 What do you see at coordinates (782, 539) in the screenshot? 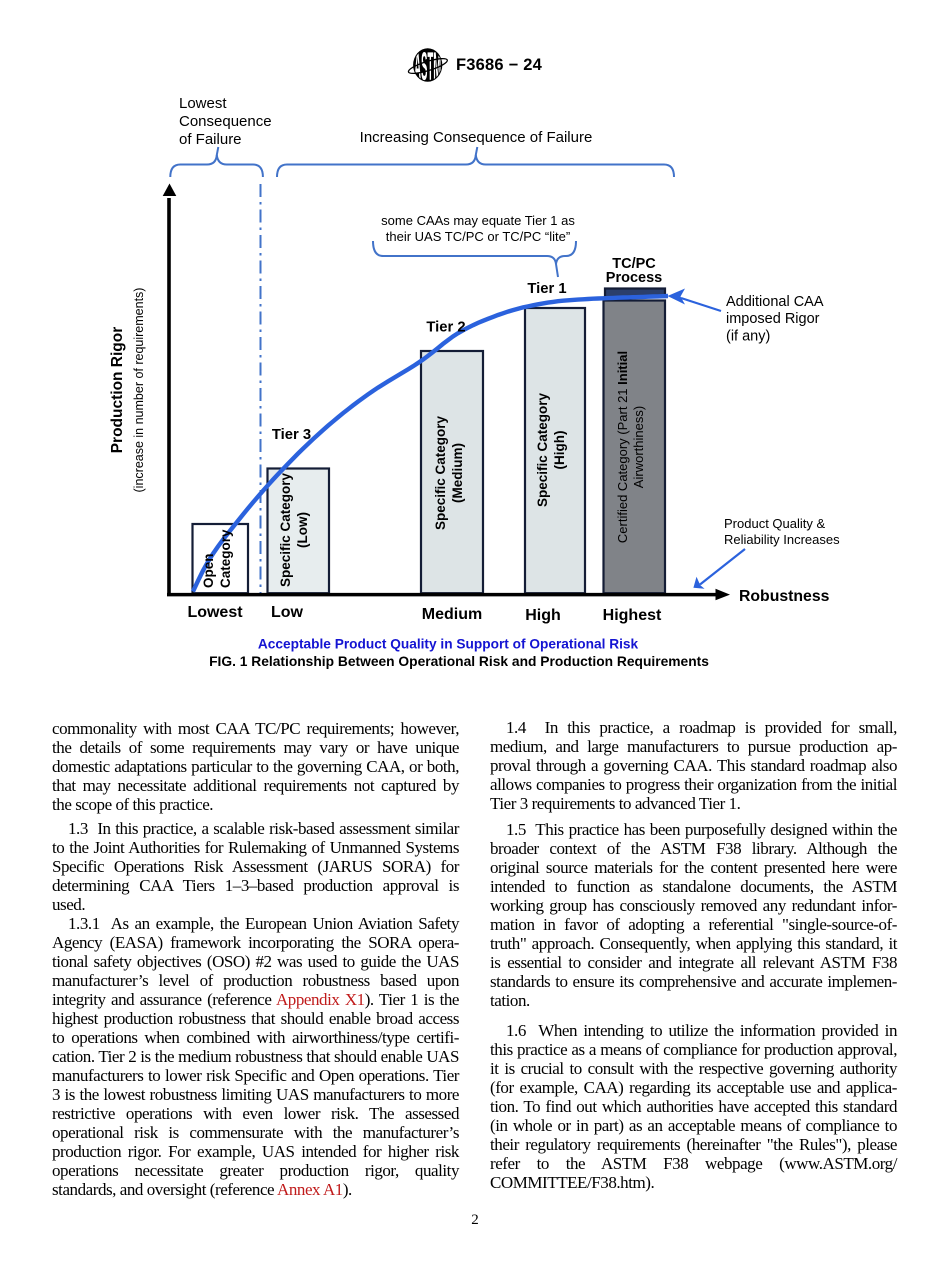
I see `svg-text: Reliability Increases` at bounding box center [782, 539].